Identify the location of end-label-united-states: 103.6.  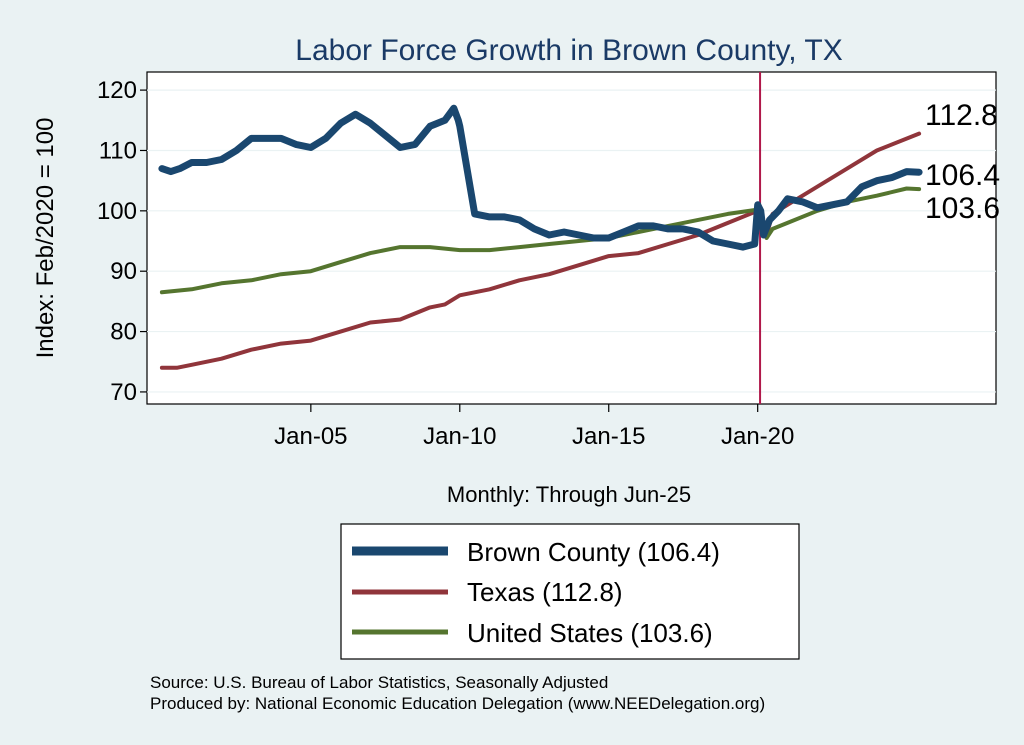
(962, 208).